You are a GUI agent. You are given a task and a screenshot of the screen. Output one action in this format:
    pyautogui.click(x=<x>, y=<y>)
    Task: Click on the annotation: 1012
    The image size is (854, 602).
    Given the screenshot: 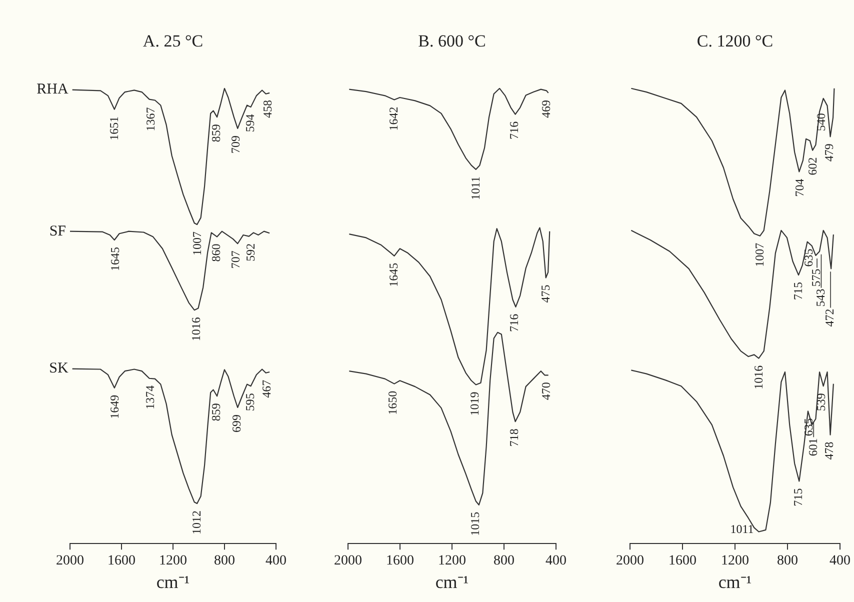 What is the action you would take?
    pyautogui.click(x=196, y=522)
    